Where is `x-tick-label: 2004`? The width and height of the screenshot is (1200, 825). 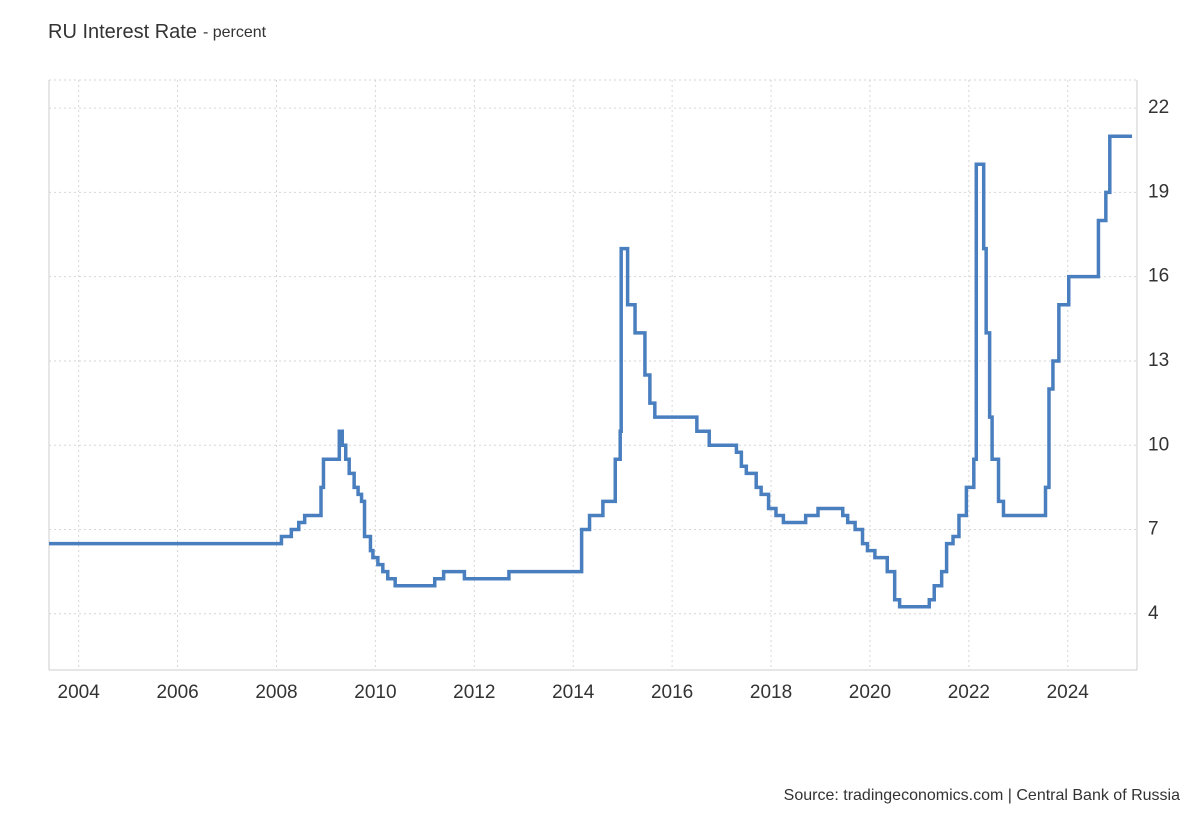 x-tick-label: 2004 is located at coordinates (79, 692).